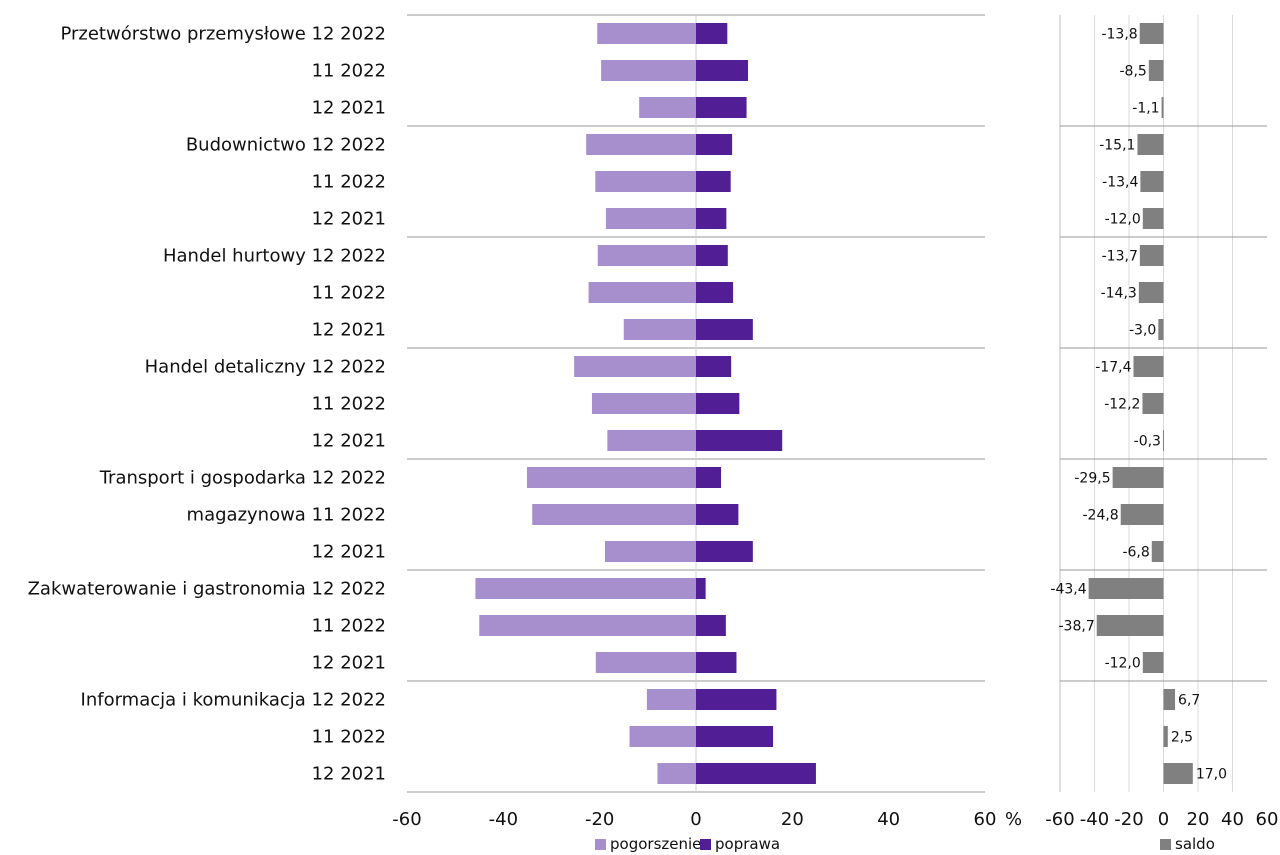 This screenshot has width=1280, height=855. What do you see at coordinates (1059, 819) in the screenshot?
I see `saldo-x-tick-label: -60` at bounding box center [1059, 819].